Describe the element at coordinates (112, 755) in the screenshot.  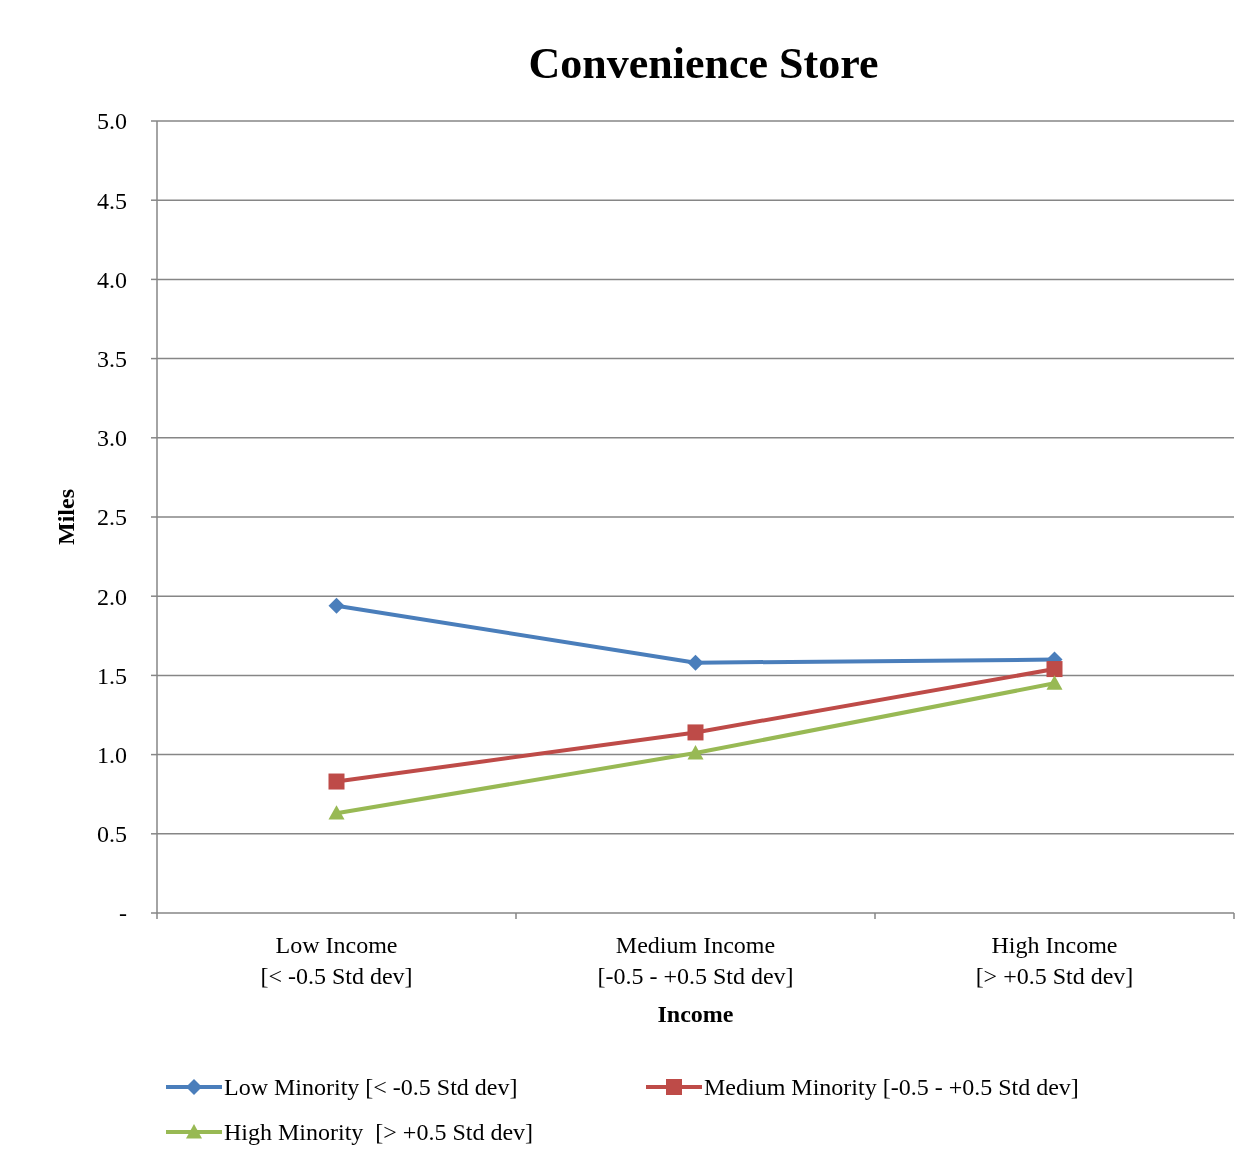
I see `y-tick-label: 1.0` at that location.